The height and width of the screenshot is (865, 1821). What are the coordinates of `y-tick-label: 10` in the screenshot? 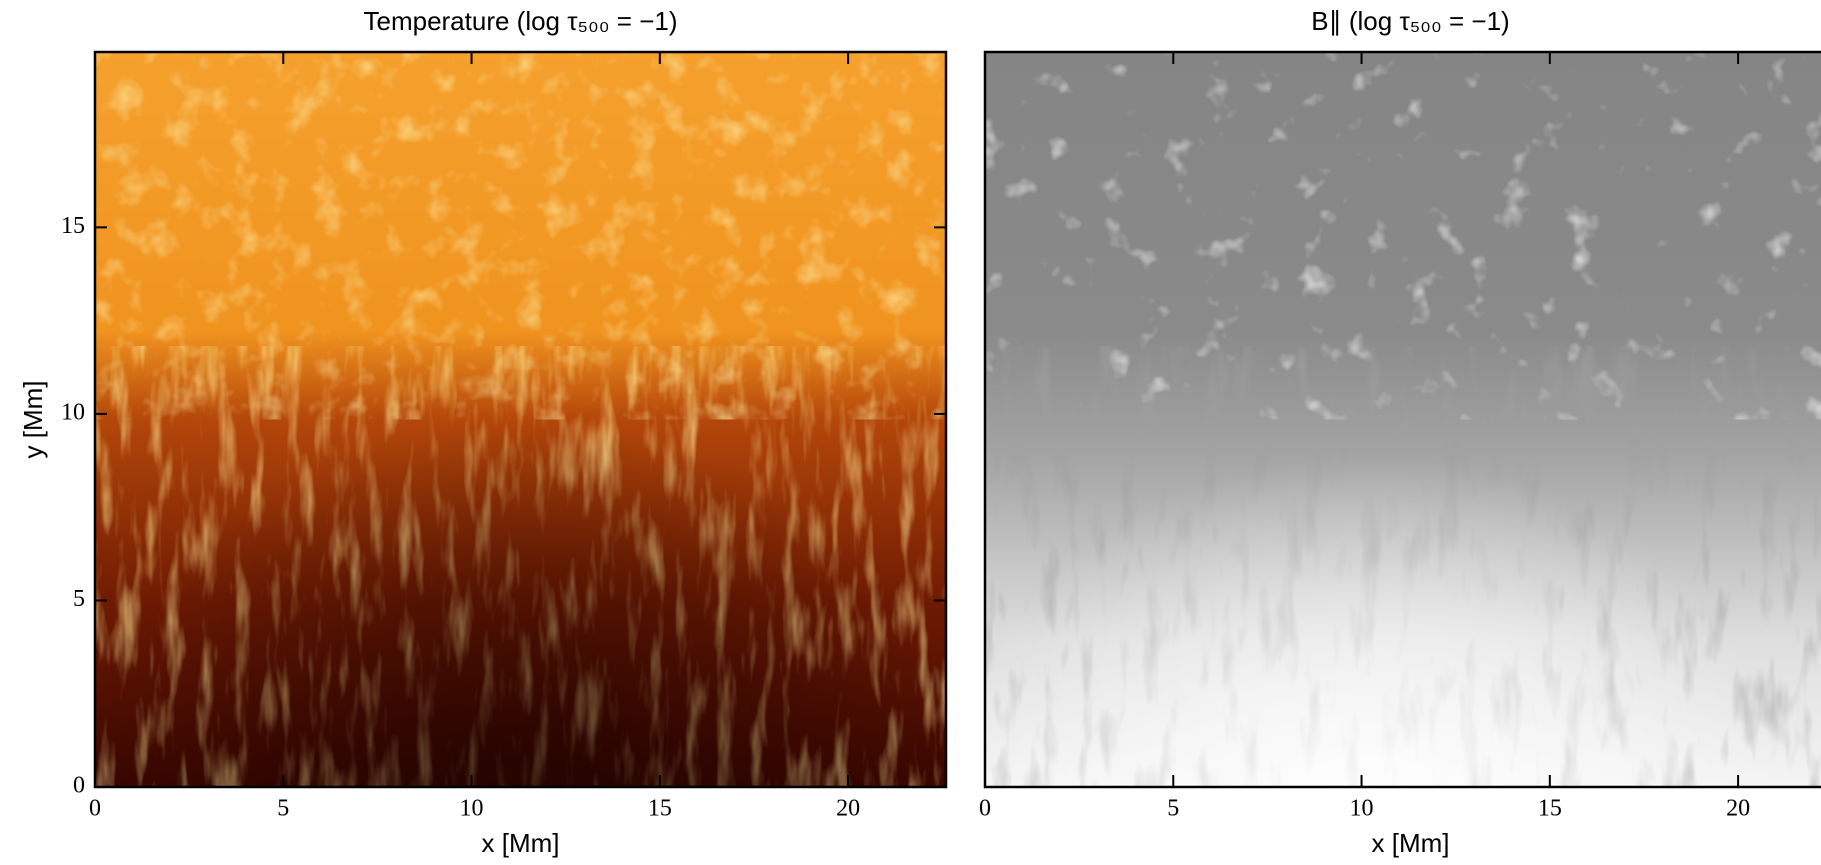 It's located at (73, 412).